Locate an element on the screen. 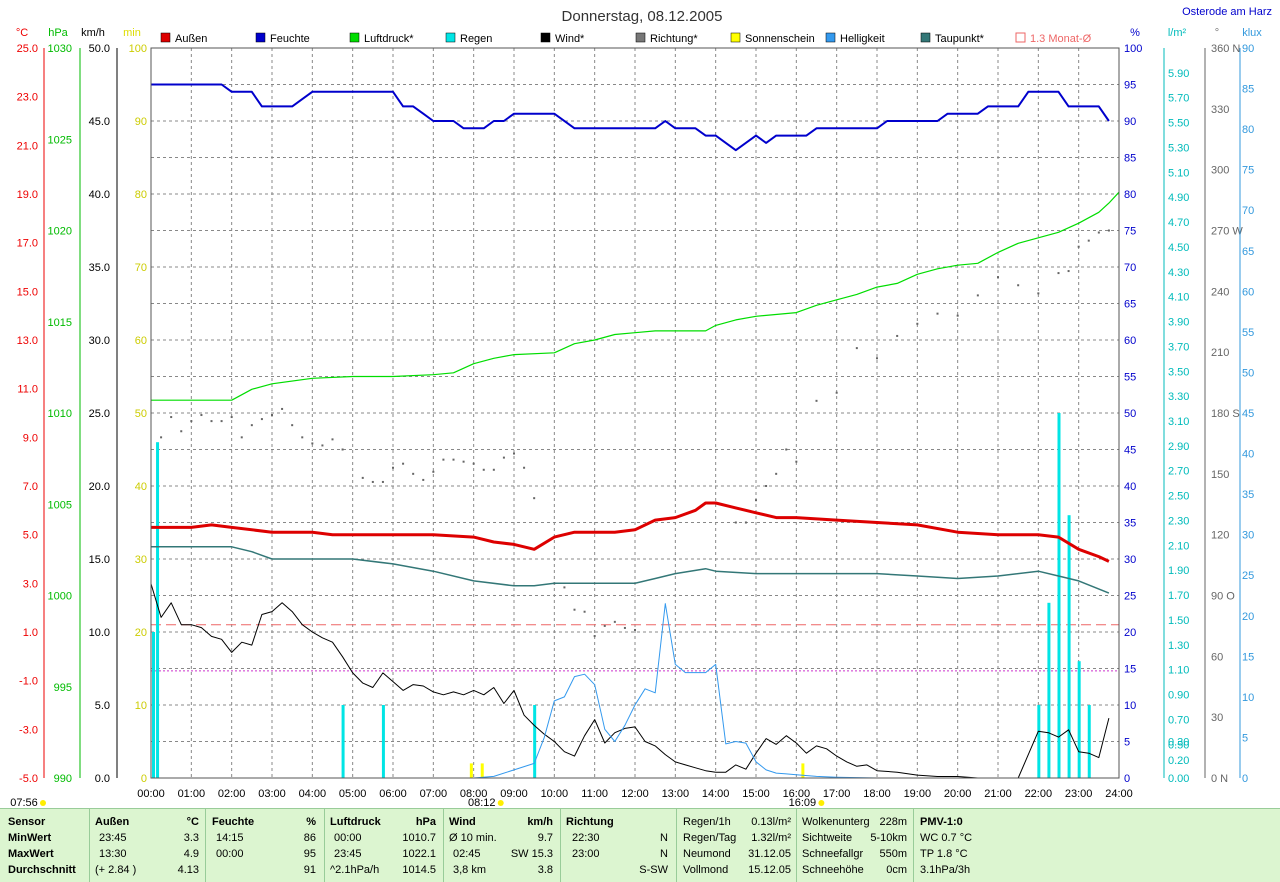 The image size is (1280, 882). stats-cell: Schneefallgr is located at coordinates (833, 854).